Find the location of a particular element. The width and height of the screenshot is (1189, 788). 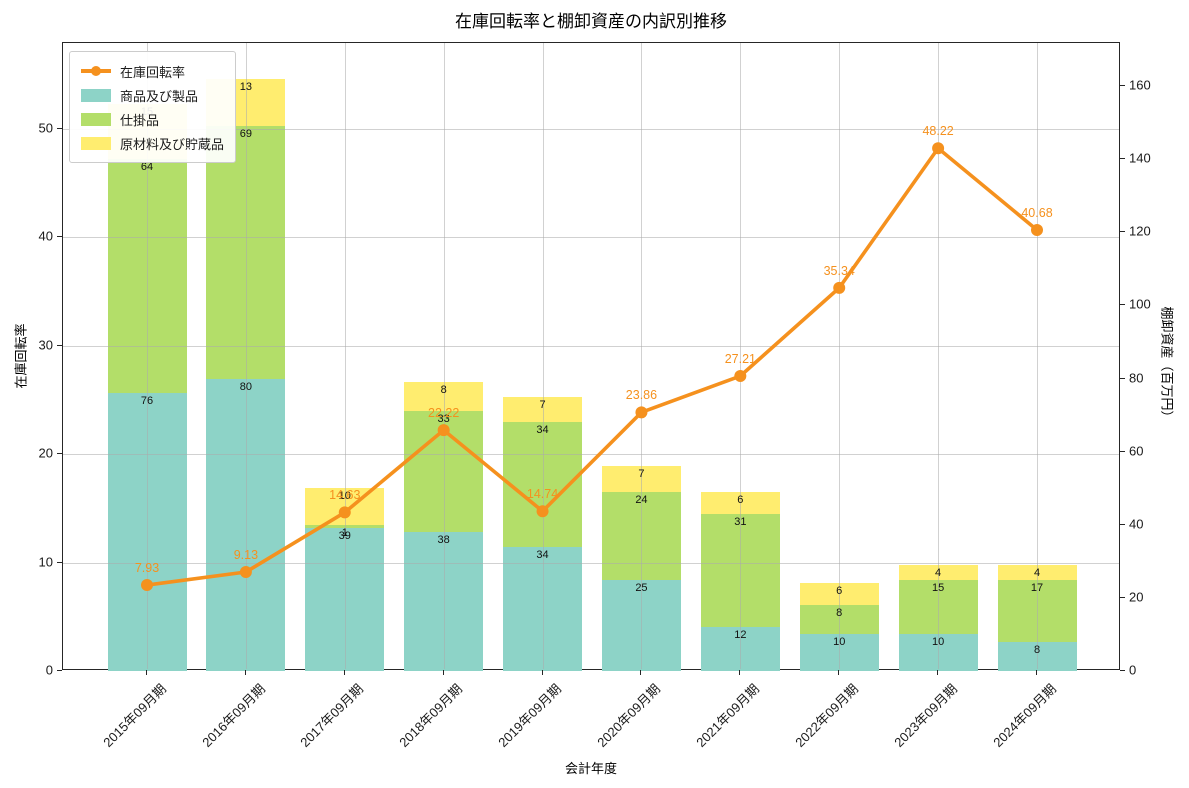

bar-segment-value: 1 is located at coordinates (344, 532).